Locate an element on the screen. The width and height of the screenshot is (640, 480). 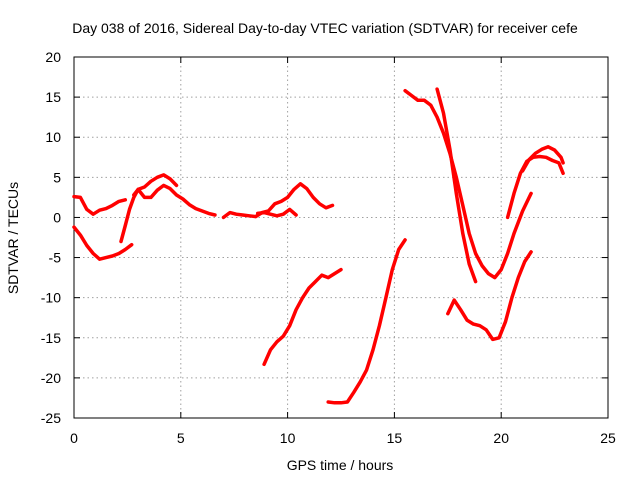
series-arc1 is located at coordinates (100, 205).